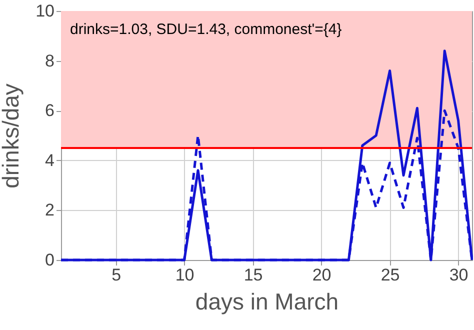 This screenshot has width=474, height=330. I want to click on annotation: drinks=1.03, SDU=1.43, commonest'={4}, so click(206, 29).